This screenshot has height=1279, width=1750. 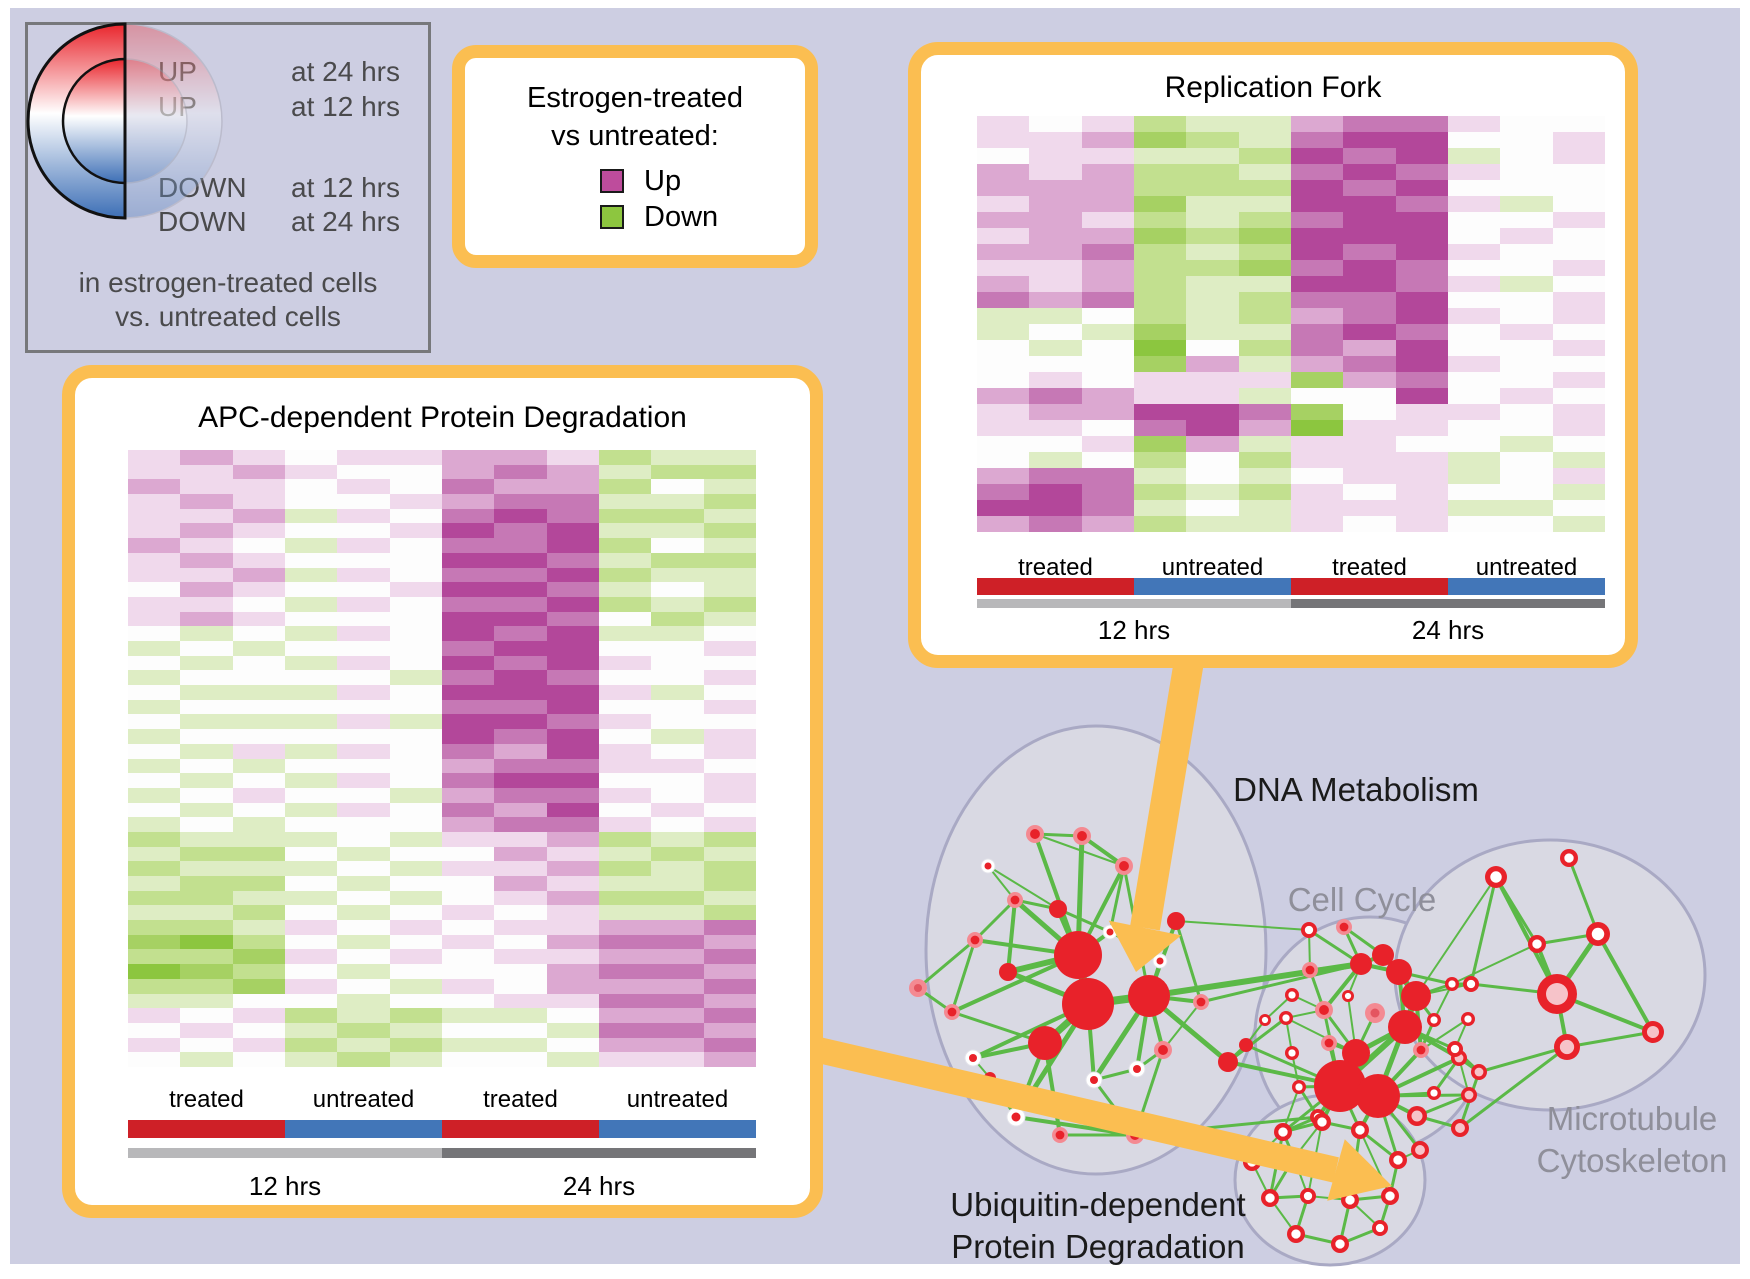 I want to click on legend-item-down: Down, so click(x=659, y=217).